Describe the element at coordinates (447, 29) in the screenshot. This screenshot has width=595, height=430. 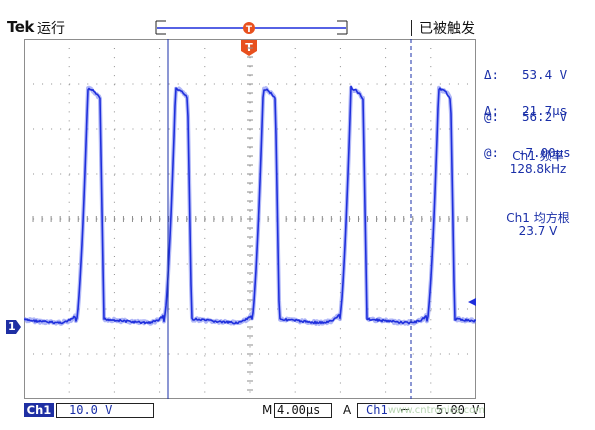
I see `trigger-state-label: 已被触发` at that location.